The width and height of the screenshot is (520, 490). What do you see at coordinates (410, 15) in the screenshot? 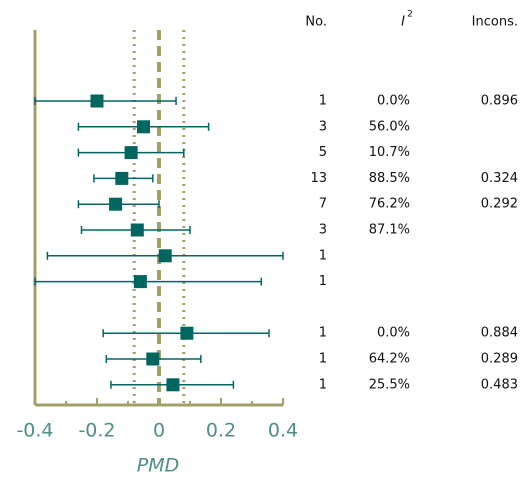
I see `i2-header-sup: 2` at bounding box center [410, 15].